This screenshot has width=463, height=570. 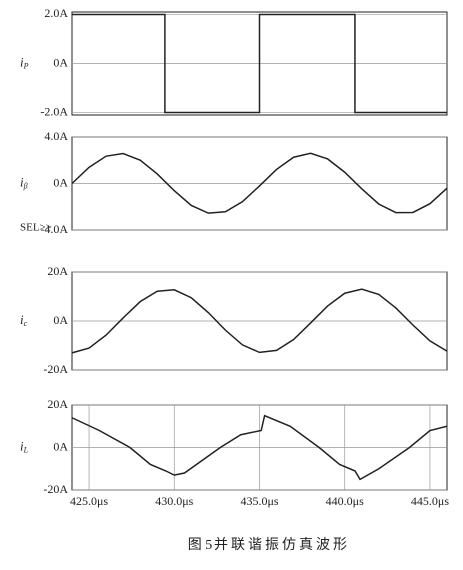 I want to click on y-axis-label-sub: P, so click(x=26, y=65).